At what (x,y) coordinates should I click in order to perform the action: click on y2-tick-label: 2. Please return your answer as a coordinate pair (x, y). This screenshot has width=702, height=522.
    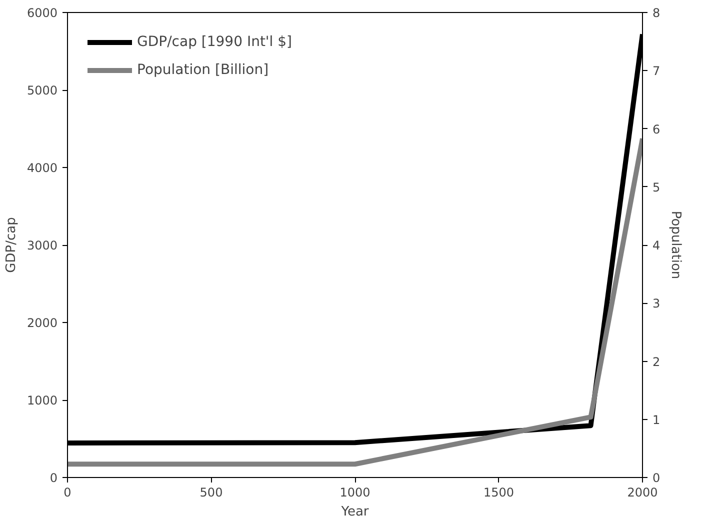
    Looking at the image, I should click on (656, 361).